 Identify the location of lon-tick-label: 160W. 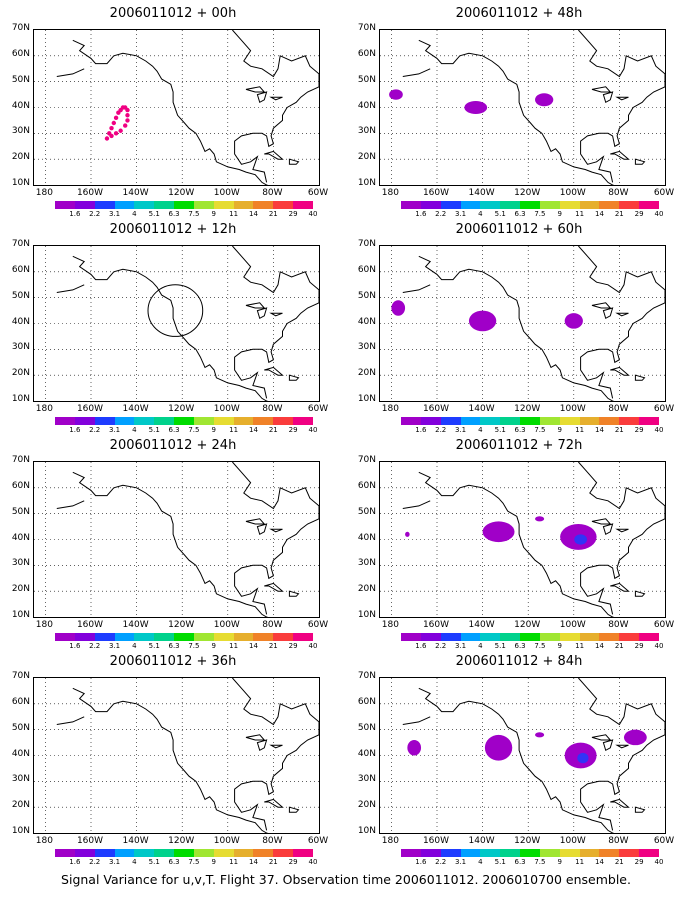
(90, 193).